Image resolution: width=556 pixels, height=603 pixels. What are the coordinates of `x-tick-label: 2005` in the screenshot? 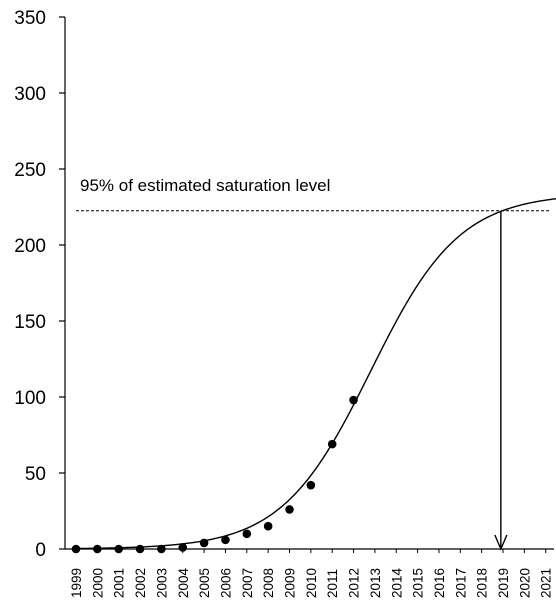 It's located at (204, 583).